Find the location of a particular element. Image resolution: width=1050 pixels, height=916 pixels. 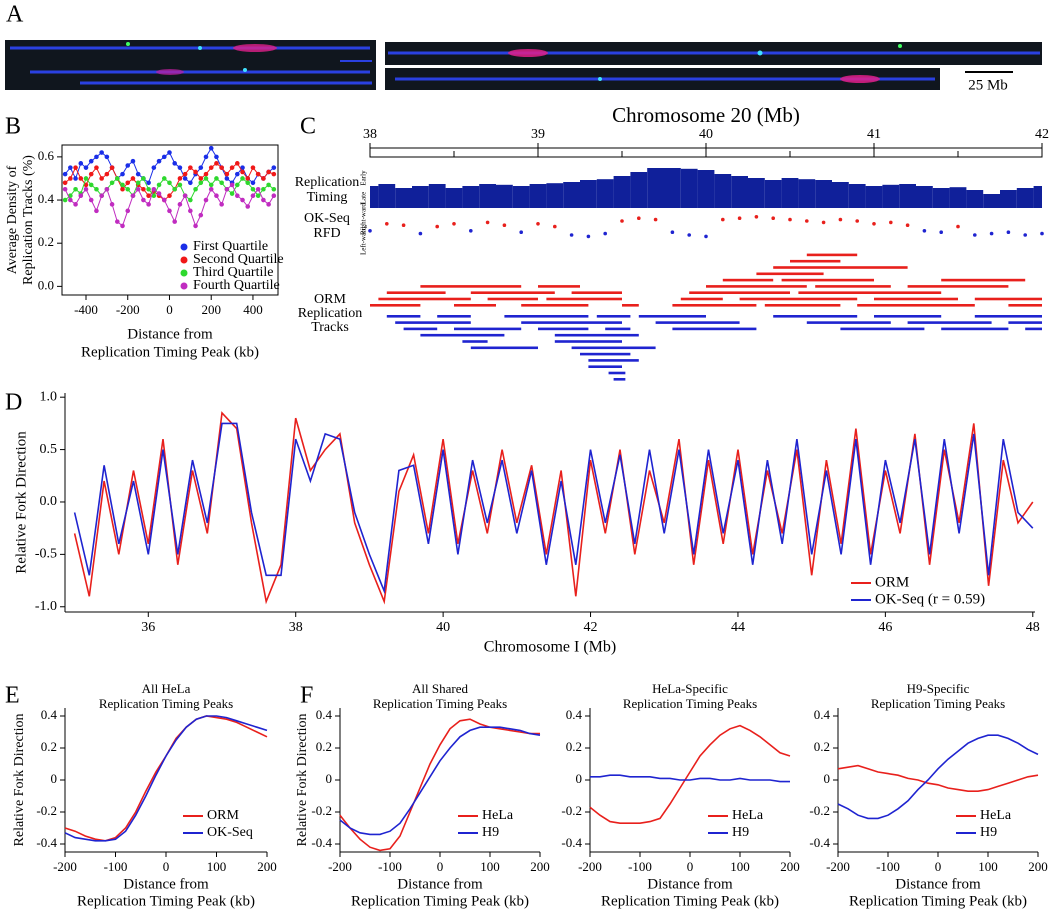

x-tick-label: 39 is located at coordinates (538, 134).